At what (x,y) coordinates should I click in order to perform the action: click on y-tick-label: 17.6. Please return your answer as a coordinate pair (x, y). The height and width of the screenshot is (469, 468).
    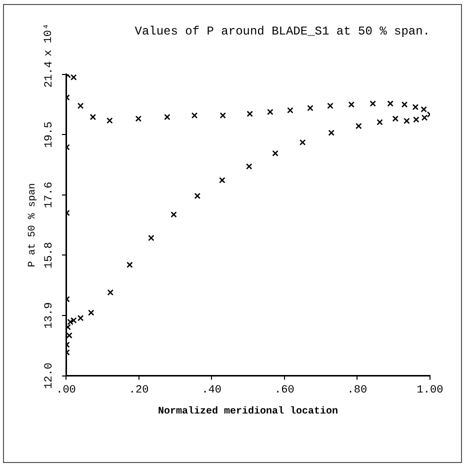
    Looking at the image, I should click on (49, 195).